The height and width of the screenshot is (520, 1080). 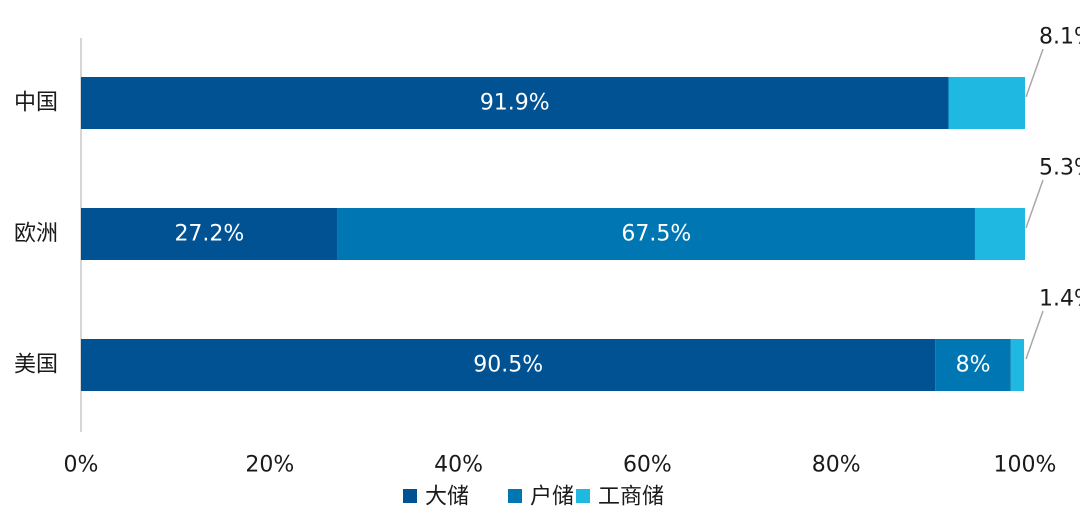 What do you see at coordinates (986, 103) in the screenshot?
I see `bar-cat0-series2` at bounding box center [986, 103].